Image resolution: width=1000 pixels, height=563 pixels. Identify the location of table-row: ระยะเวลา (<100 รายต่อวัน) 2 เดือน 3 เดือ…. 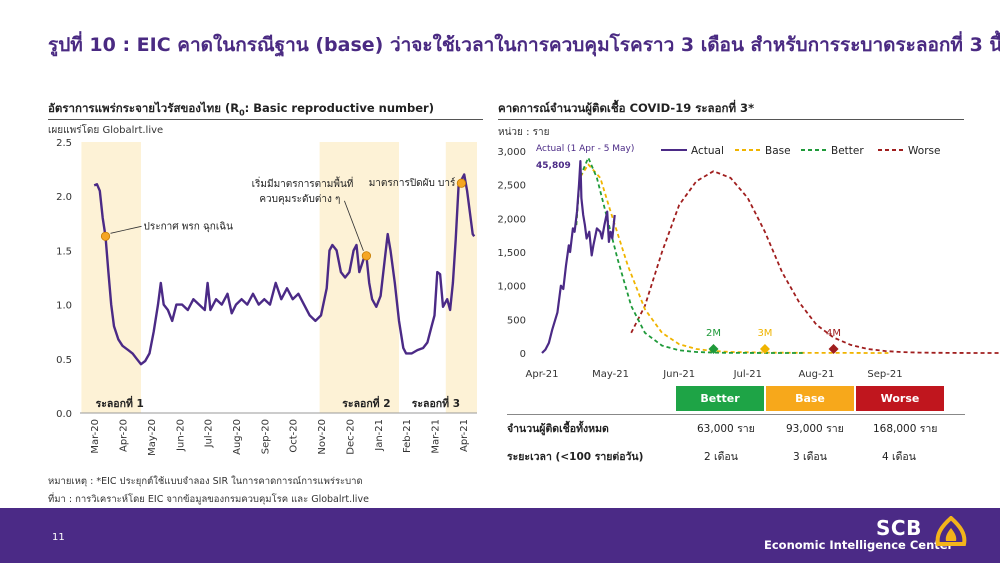
(736, 455).